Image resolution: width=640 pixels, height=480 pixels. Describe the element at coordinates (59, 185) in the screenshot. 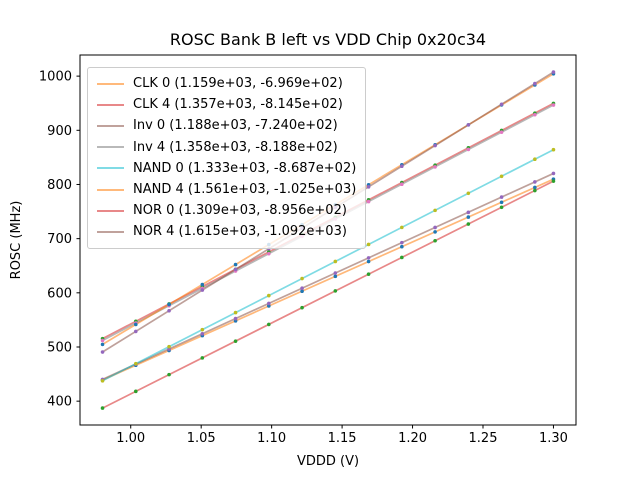

I see `y-tick-label: 800` at that location.